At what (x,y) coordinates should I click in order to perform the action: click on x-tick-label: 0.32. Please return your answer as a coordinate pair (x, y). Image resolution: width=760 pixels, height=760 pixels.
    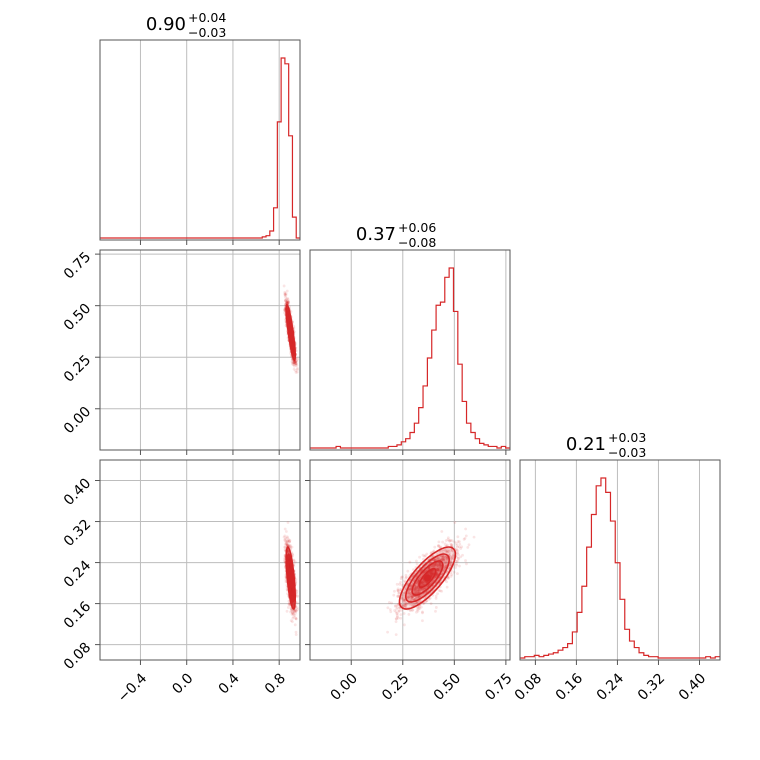
    Looking at the image, I should click on (651, 686).